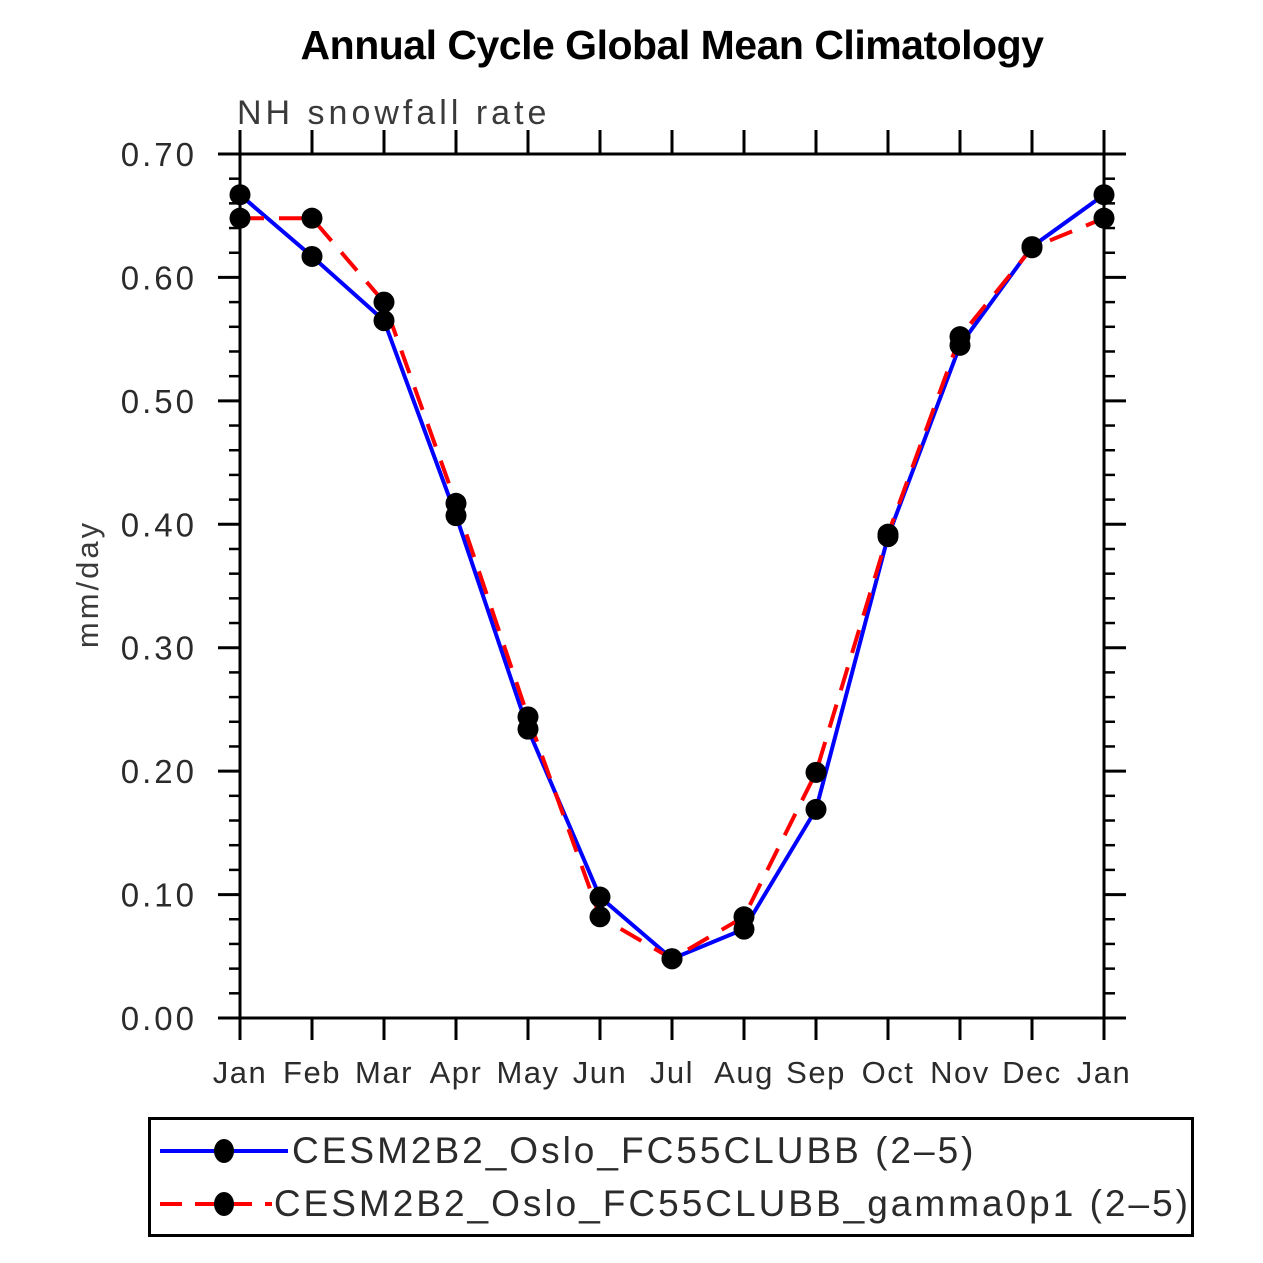 The width and height of the screenshot is (1263, 1263). What do you see at coordinates (527, 1072) in the screenshot?
I see `x-tick-label: May` at bounding box center [527, 1072].